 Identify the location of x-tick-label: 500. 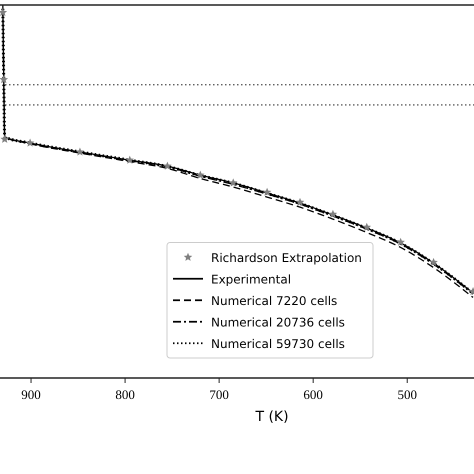
(407, 394).